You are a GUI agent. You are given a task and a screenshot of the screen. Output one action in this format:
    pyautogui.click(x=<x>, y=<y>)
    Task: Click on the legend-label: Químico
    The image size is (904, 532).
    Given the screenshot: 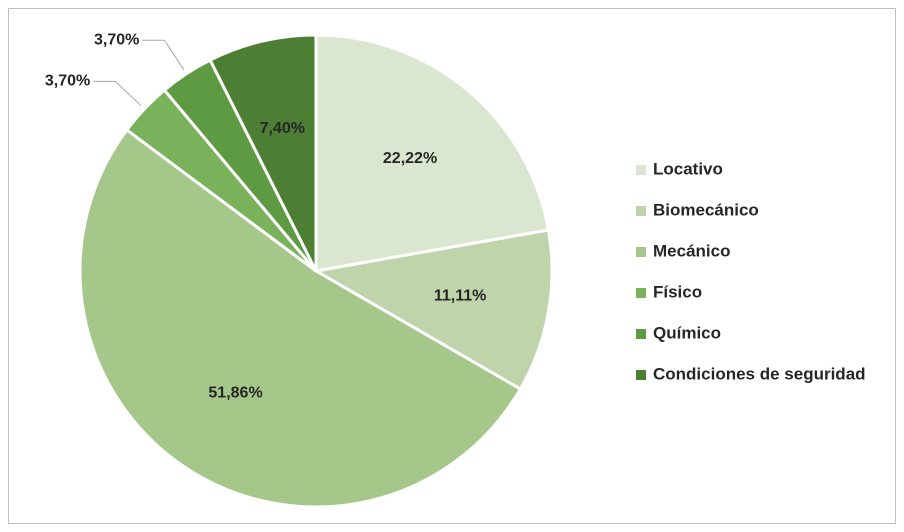 What is the action you would take?
    pyautogui.click(x=687, y=332)
    